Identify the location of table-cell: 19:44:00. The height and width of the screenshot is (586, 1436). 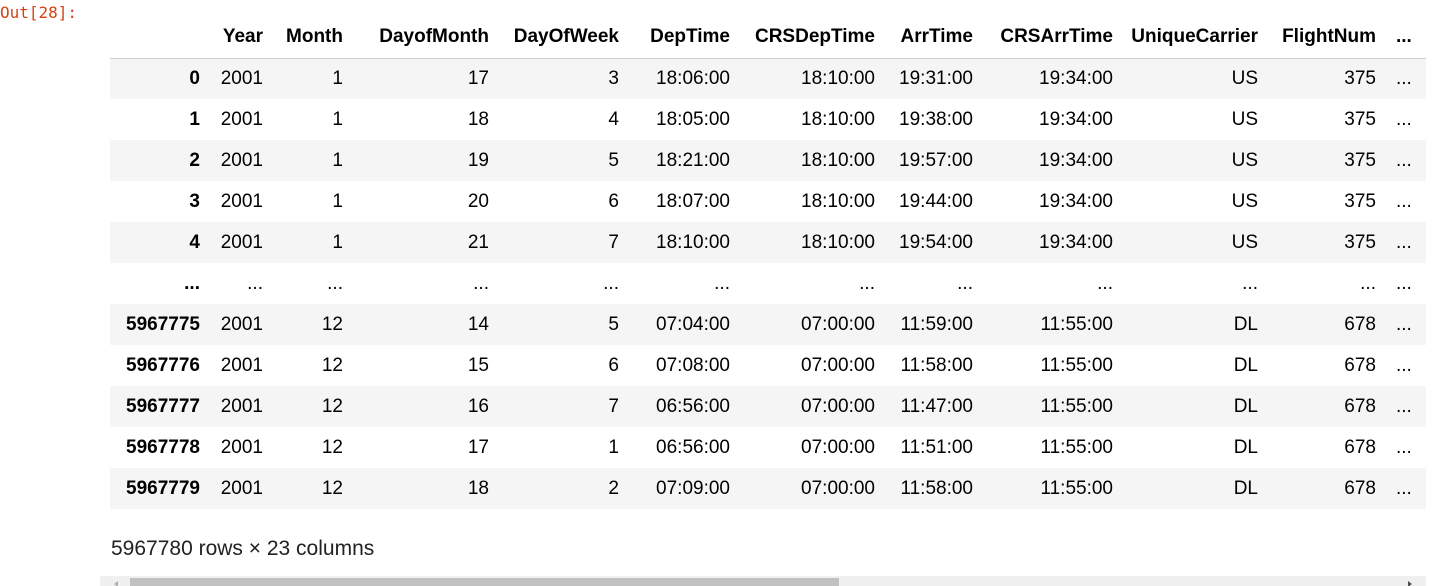
(936, 201).